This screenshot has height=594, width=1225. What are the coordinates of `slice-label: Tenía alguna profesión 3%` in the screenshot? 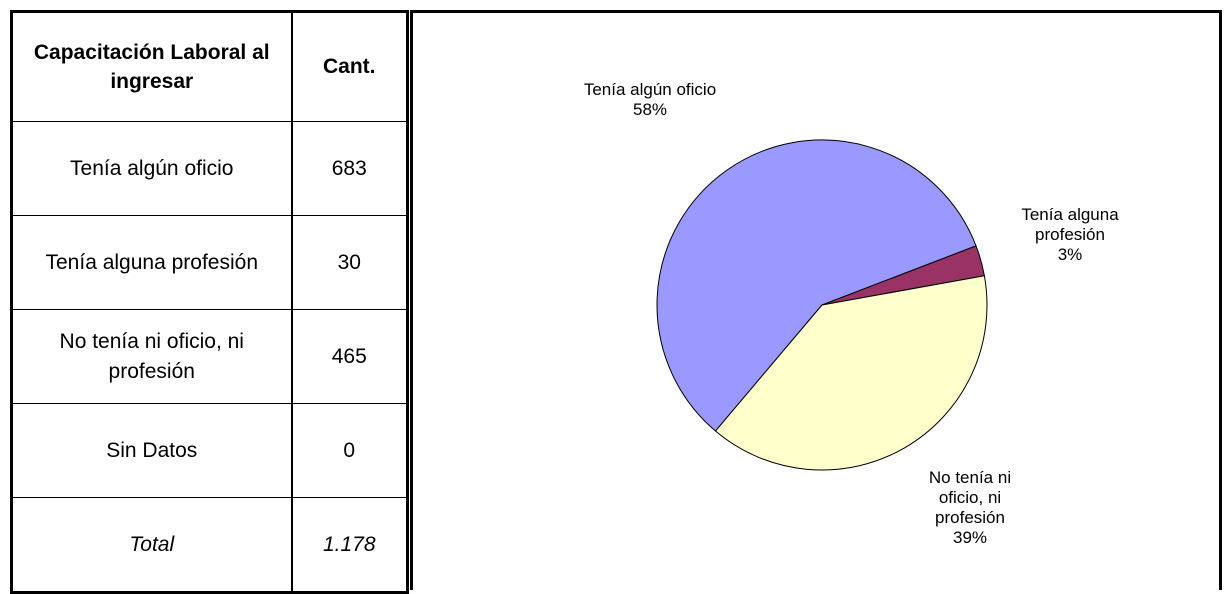 It's located at (1070, 235).